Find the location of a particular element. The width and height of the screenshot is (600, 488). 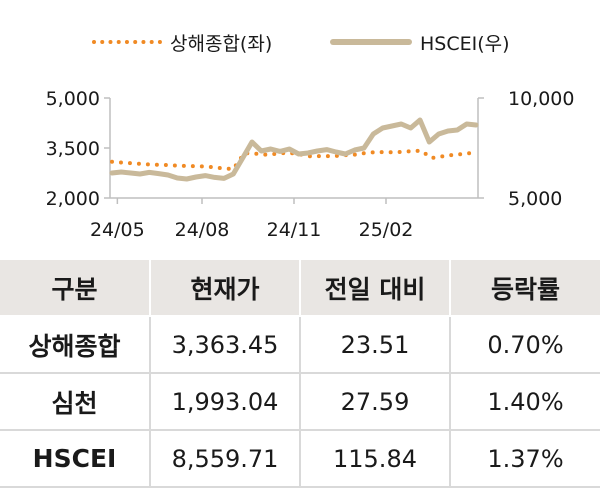

right-y-tick-label: 10,000 is located at coordinates (541, 99).